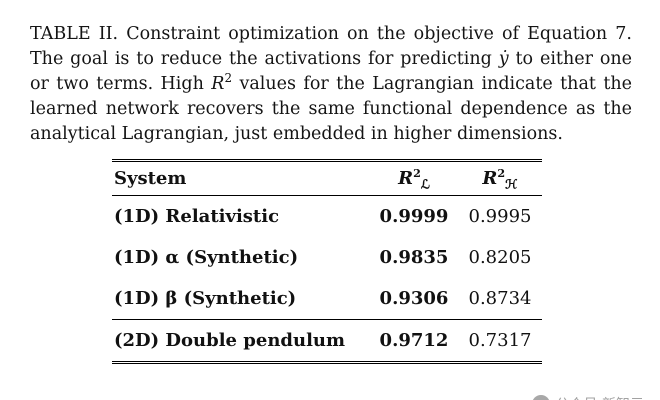 The image size is (660, 400). Describe the element at coordinates (414, 257) in the screenshot. I see `r2-lagrangian-cell: 0.9835` at that location.